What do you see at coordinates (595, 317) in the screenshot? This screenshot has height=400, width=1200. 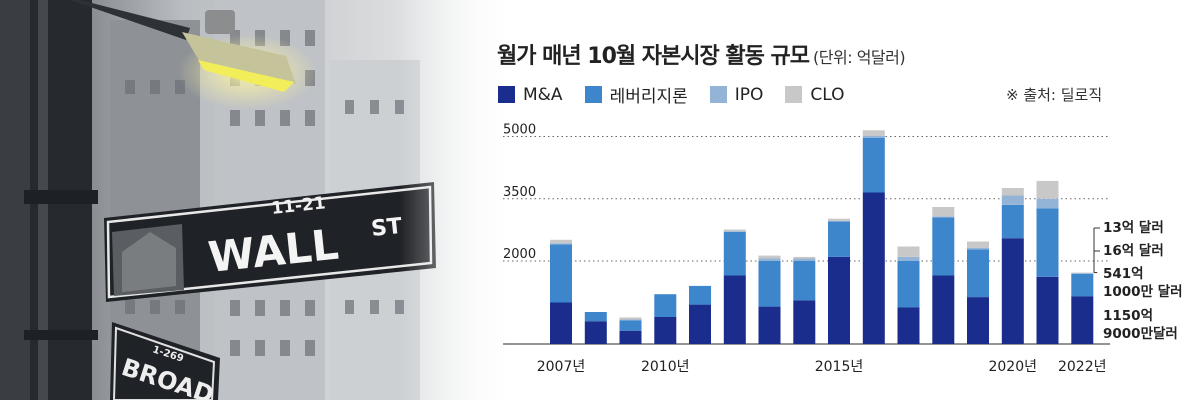 I see `bar-segment-leveraged-2008` at bounding box center [595, 317].